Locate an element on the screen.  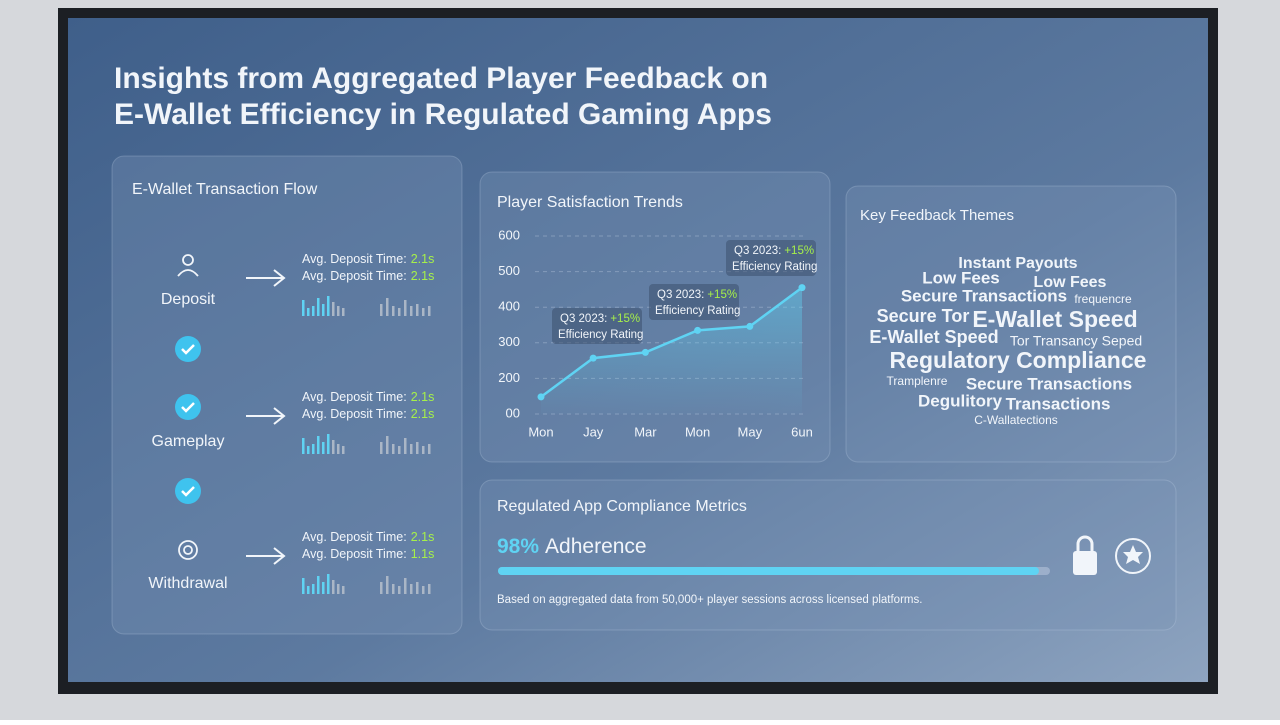
theme-word: Secure Tor is located at coordinates (923, 316).